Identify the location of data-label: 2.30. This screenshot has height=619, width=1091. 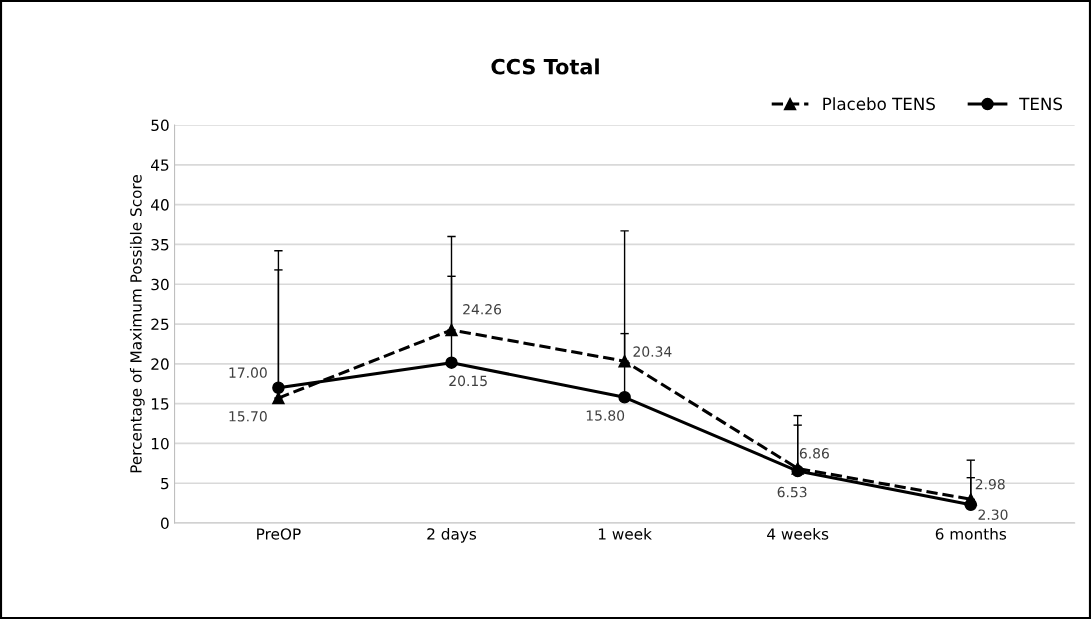
(993, 514).